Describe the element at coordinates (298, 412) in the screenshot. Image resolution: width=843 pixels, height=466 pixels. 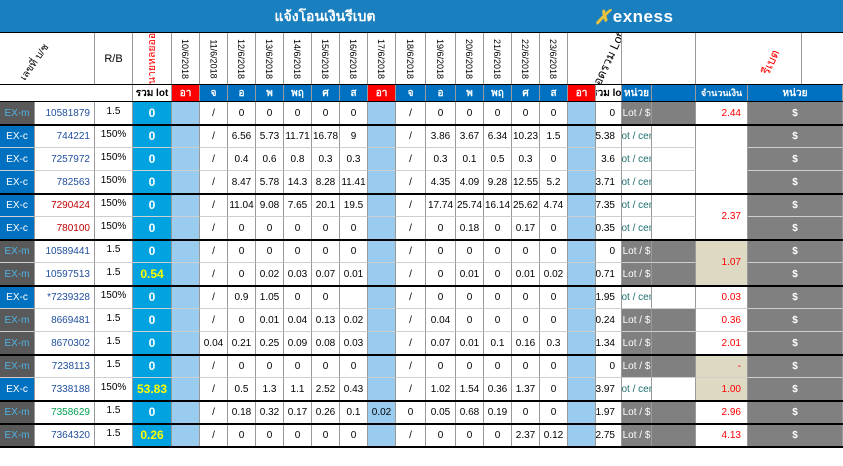
I see `row-day-value: 0.17` at that location.